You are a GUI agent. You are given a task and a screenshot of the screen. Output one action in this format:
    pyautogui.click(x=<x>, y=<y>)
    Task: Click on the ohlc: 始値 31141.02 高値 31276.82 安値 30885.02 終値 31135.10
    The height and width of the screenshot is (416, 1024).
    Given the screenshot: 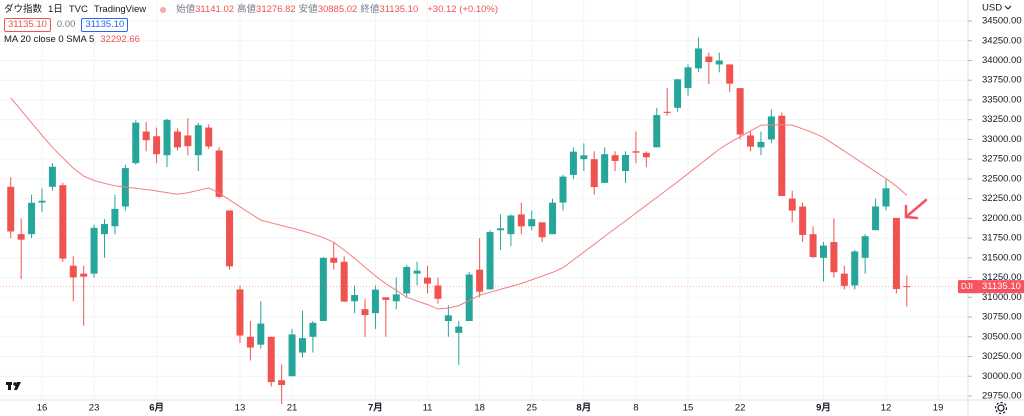 What is the action you would take?
    pyautogui.click(x=298, y=10)
    